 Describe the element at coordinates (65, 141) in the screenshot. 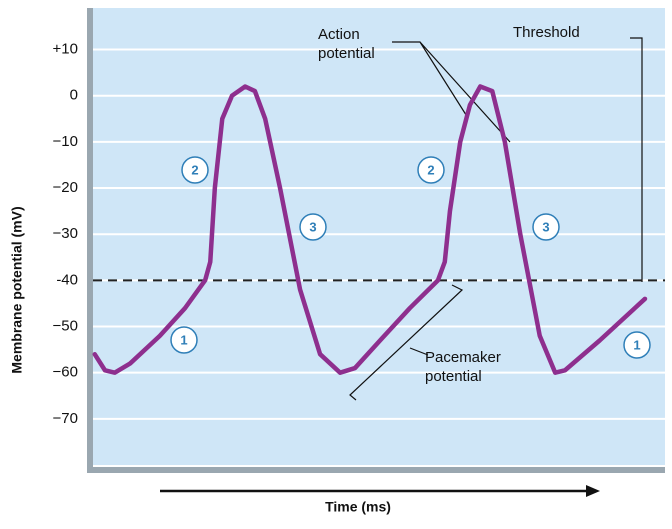

I see `y-tick-label: −10` at that location.